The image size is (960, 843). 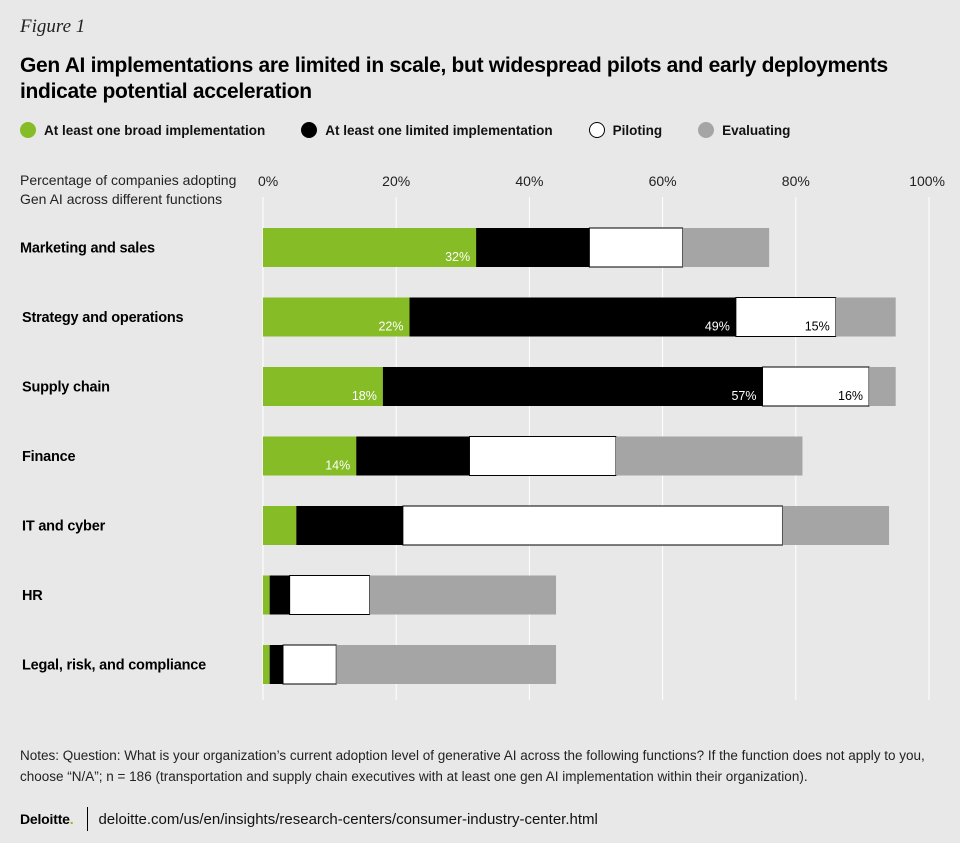 What do you see at coordinates (663, 181) in the screenshot?
I see `x-tick-label: 60%` at bounding box center [663, 181].